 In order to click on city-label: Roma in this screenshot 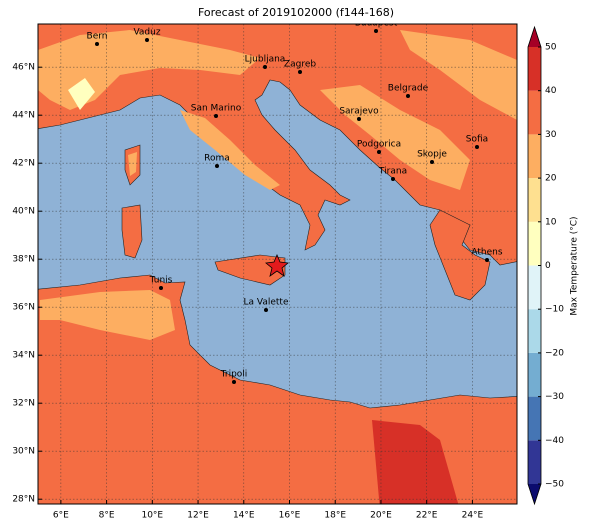, I will do `click(217, 159)`.